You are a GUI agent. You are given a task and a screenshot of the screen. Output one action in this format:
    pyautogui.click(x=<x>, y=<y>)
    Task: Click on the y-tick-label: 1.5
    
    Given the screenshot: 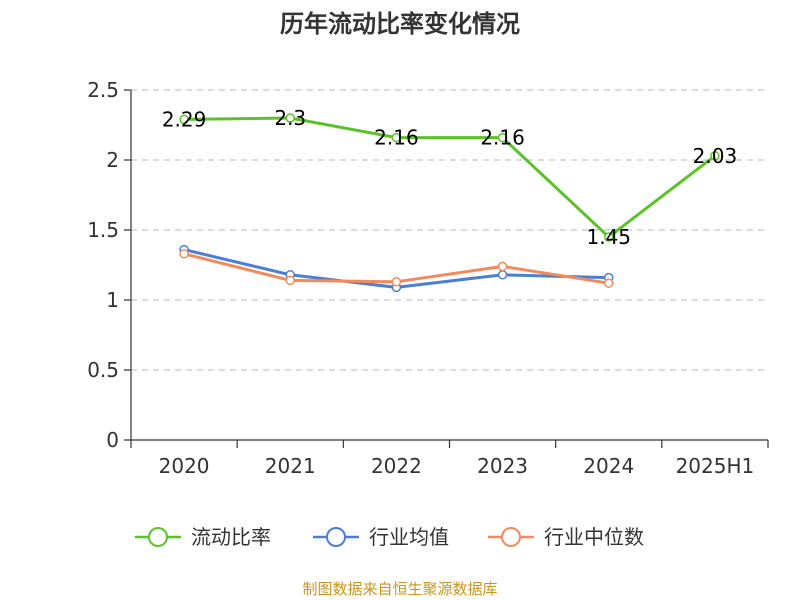 What is the action you would take?
    pyautogui.click(x=103, y=230)
    